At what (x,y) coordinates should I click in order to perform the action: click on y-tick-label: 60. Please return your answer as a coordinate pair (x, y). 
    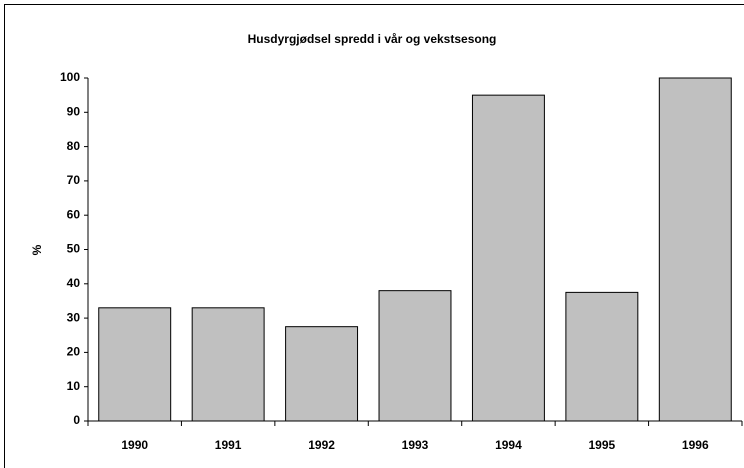
    Looking at the image, I should click on (74, 214).